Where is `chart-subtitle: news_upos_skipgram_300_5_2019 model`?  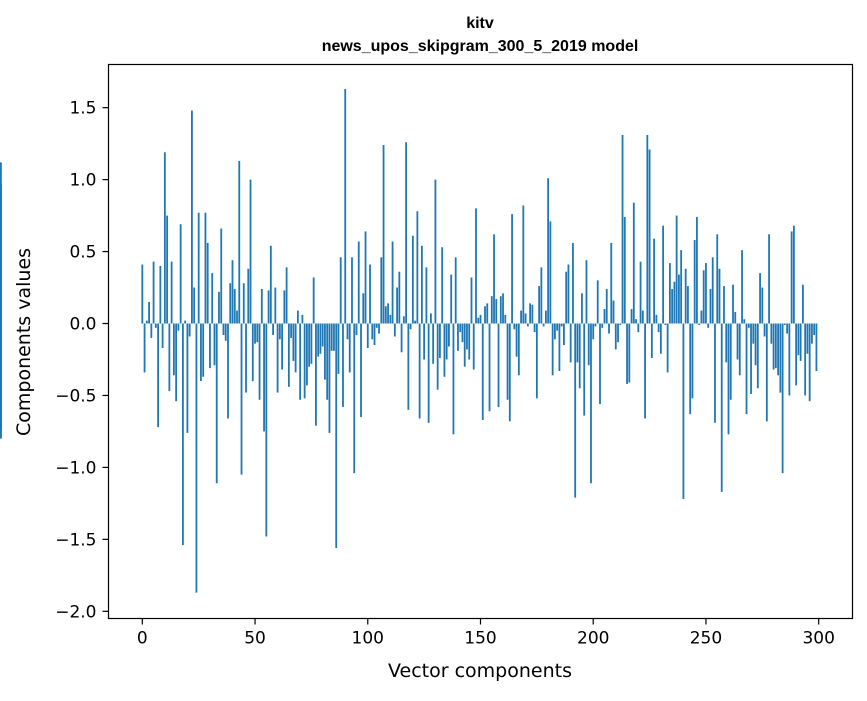
chart-subtitle: news_upos_skipgram_300_5_2019 model is located at coordinates (480, 46).